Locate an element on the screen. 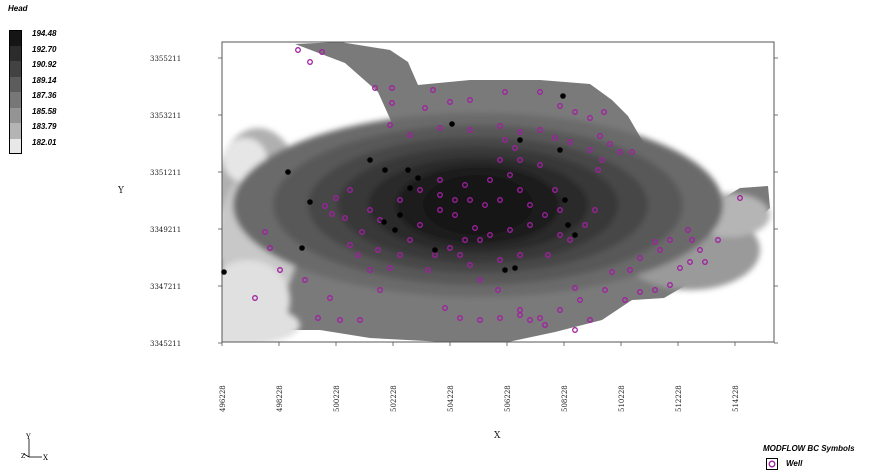 Image resolution: width=873 pixels, height=474 pixels. legend-label: 182.01 is located at coordinates (44, 142).